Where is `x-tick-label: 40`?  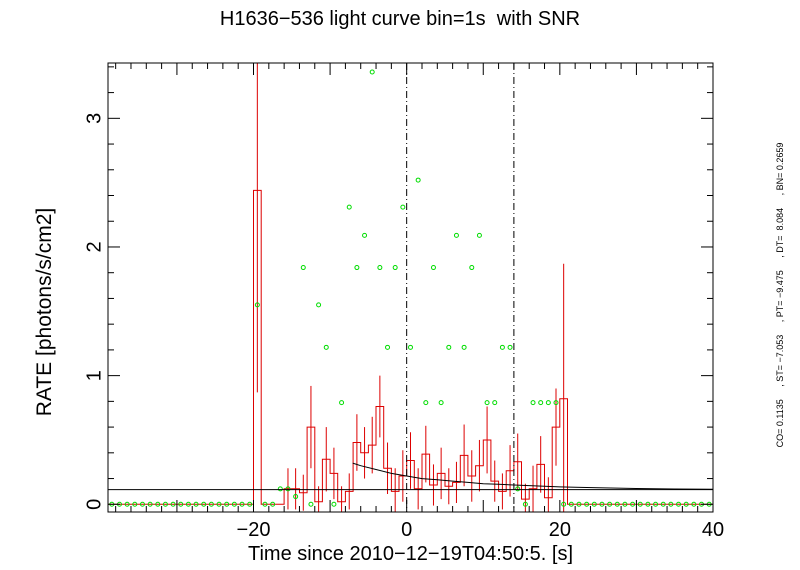 x-tick-label: 40 is located at coordinates (713, 530).